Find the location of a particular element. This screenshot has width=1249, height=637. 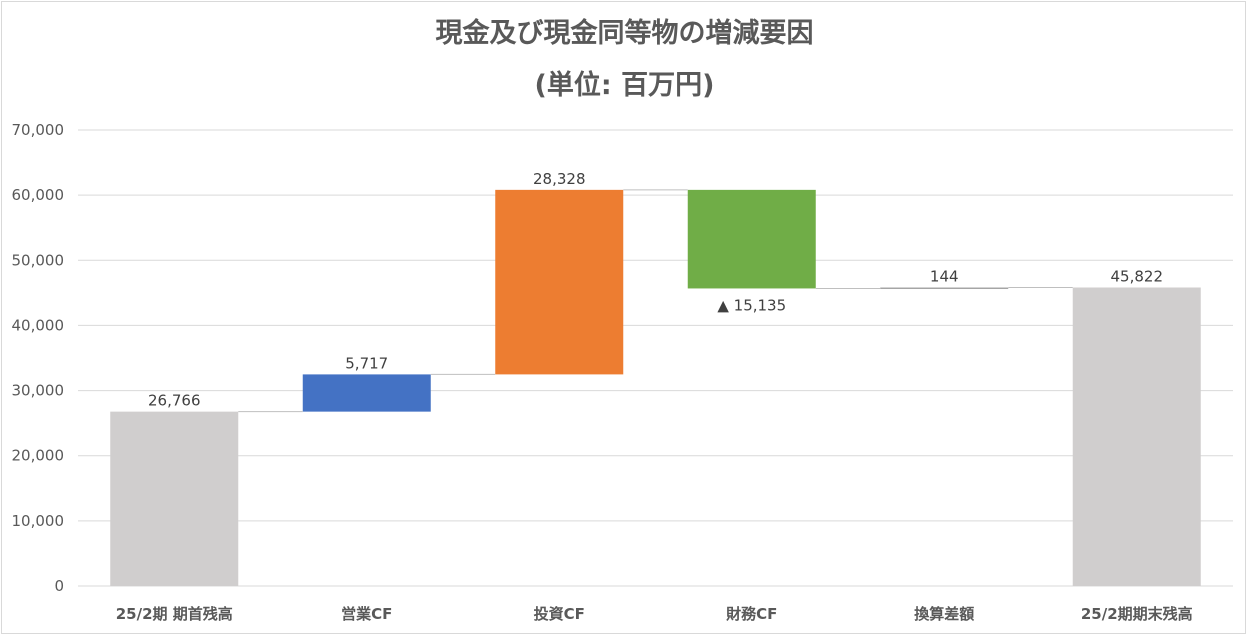

y-tick-label: 30,000 is located at coordinates (38, 391).